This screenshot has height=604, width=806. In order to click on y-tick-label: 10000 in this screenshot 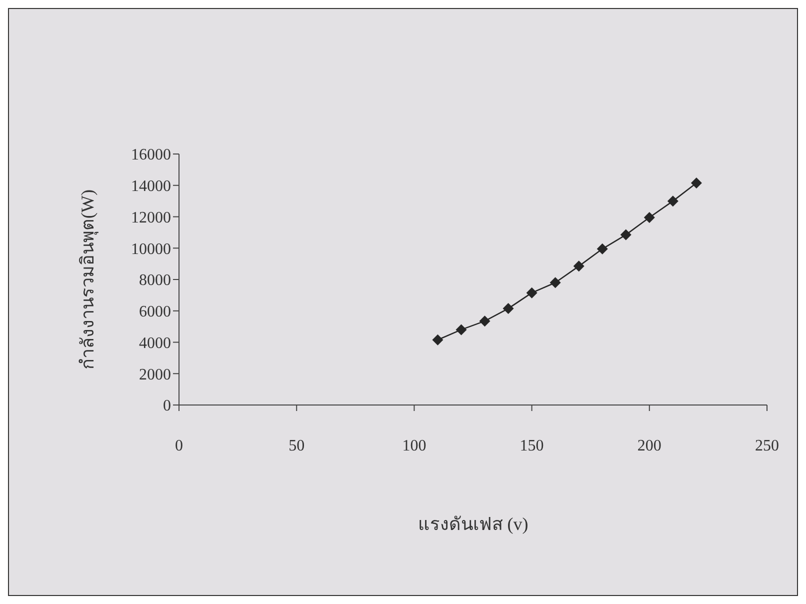, I will do `click(151, 249)`.